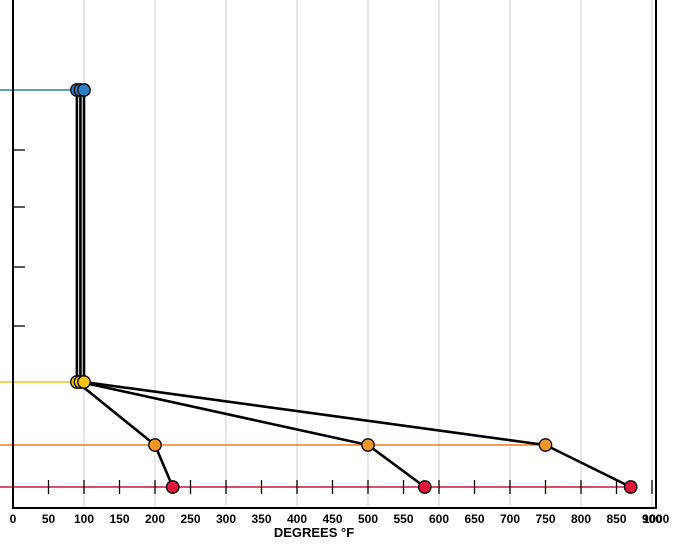  What do you see at coordinates (49, 519) in the screenshot?
I see `x-tick-label: 50` at bounding box center [49, 519].